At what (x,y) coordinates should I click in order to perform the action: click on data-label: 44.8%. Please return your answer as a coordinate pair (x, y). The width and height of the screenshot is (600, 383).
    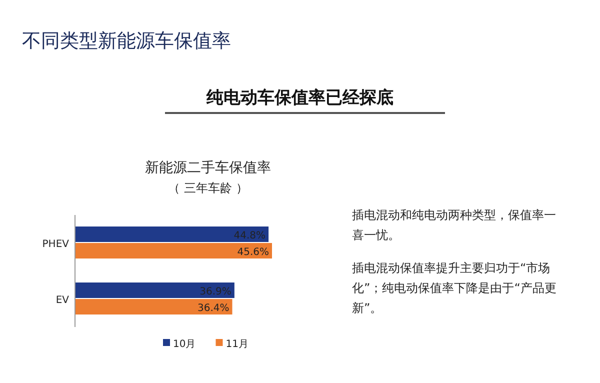
    Looking at the image, I should click on (250, 236).